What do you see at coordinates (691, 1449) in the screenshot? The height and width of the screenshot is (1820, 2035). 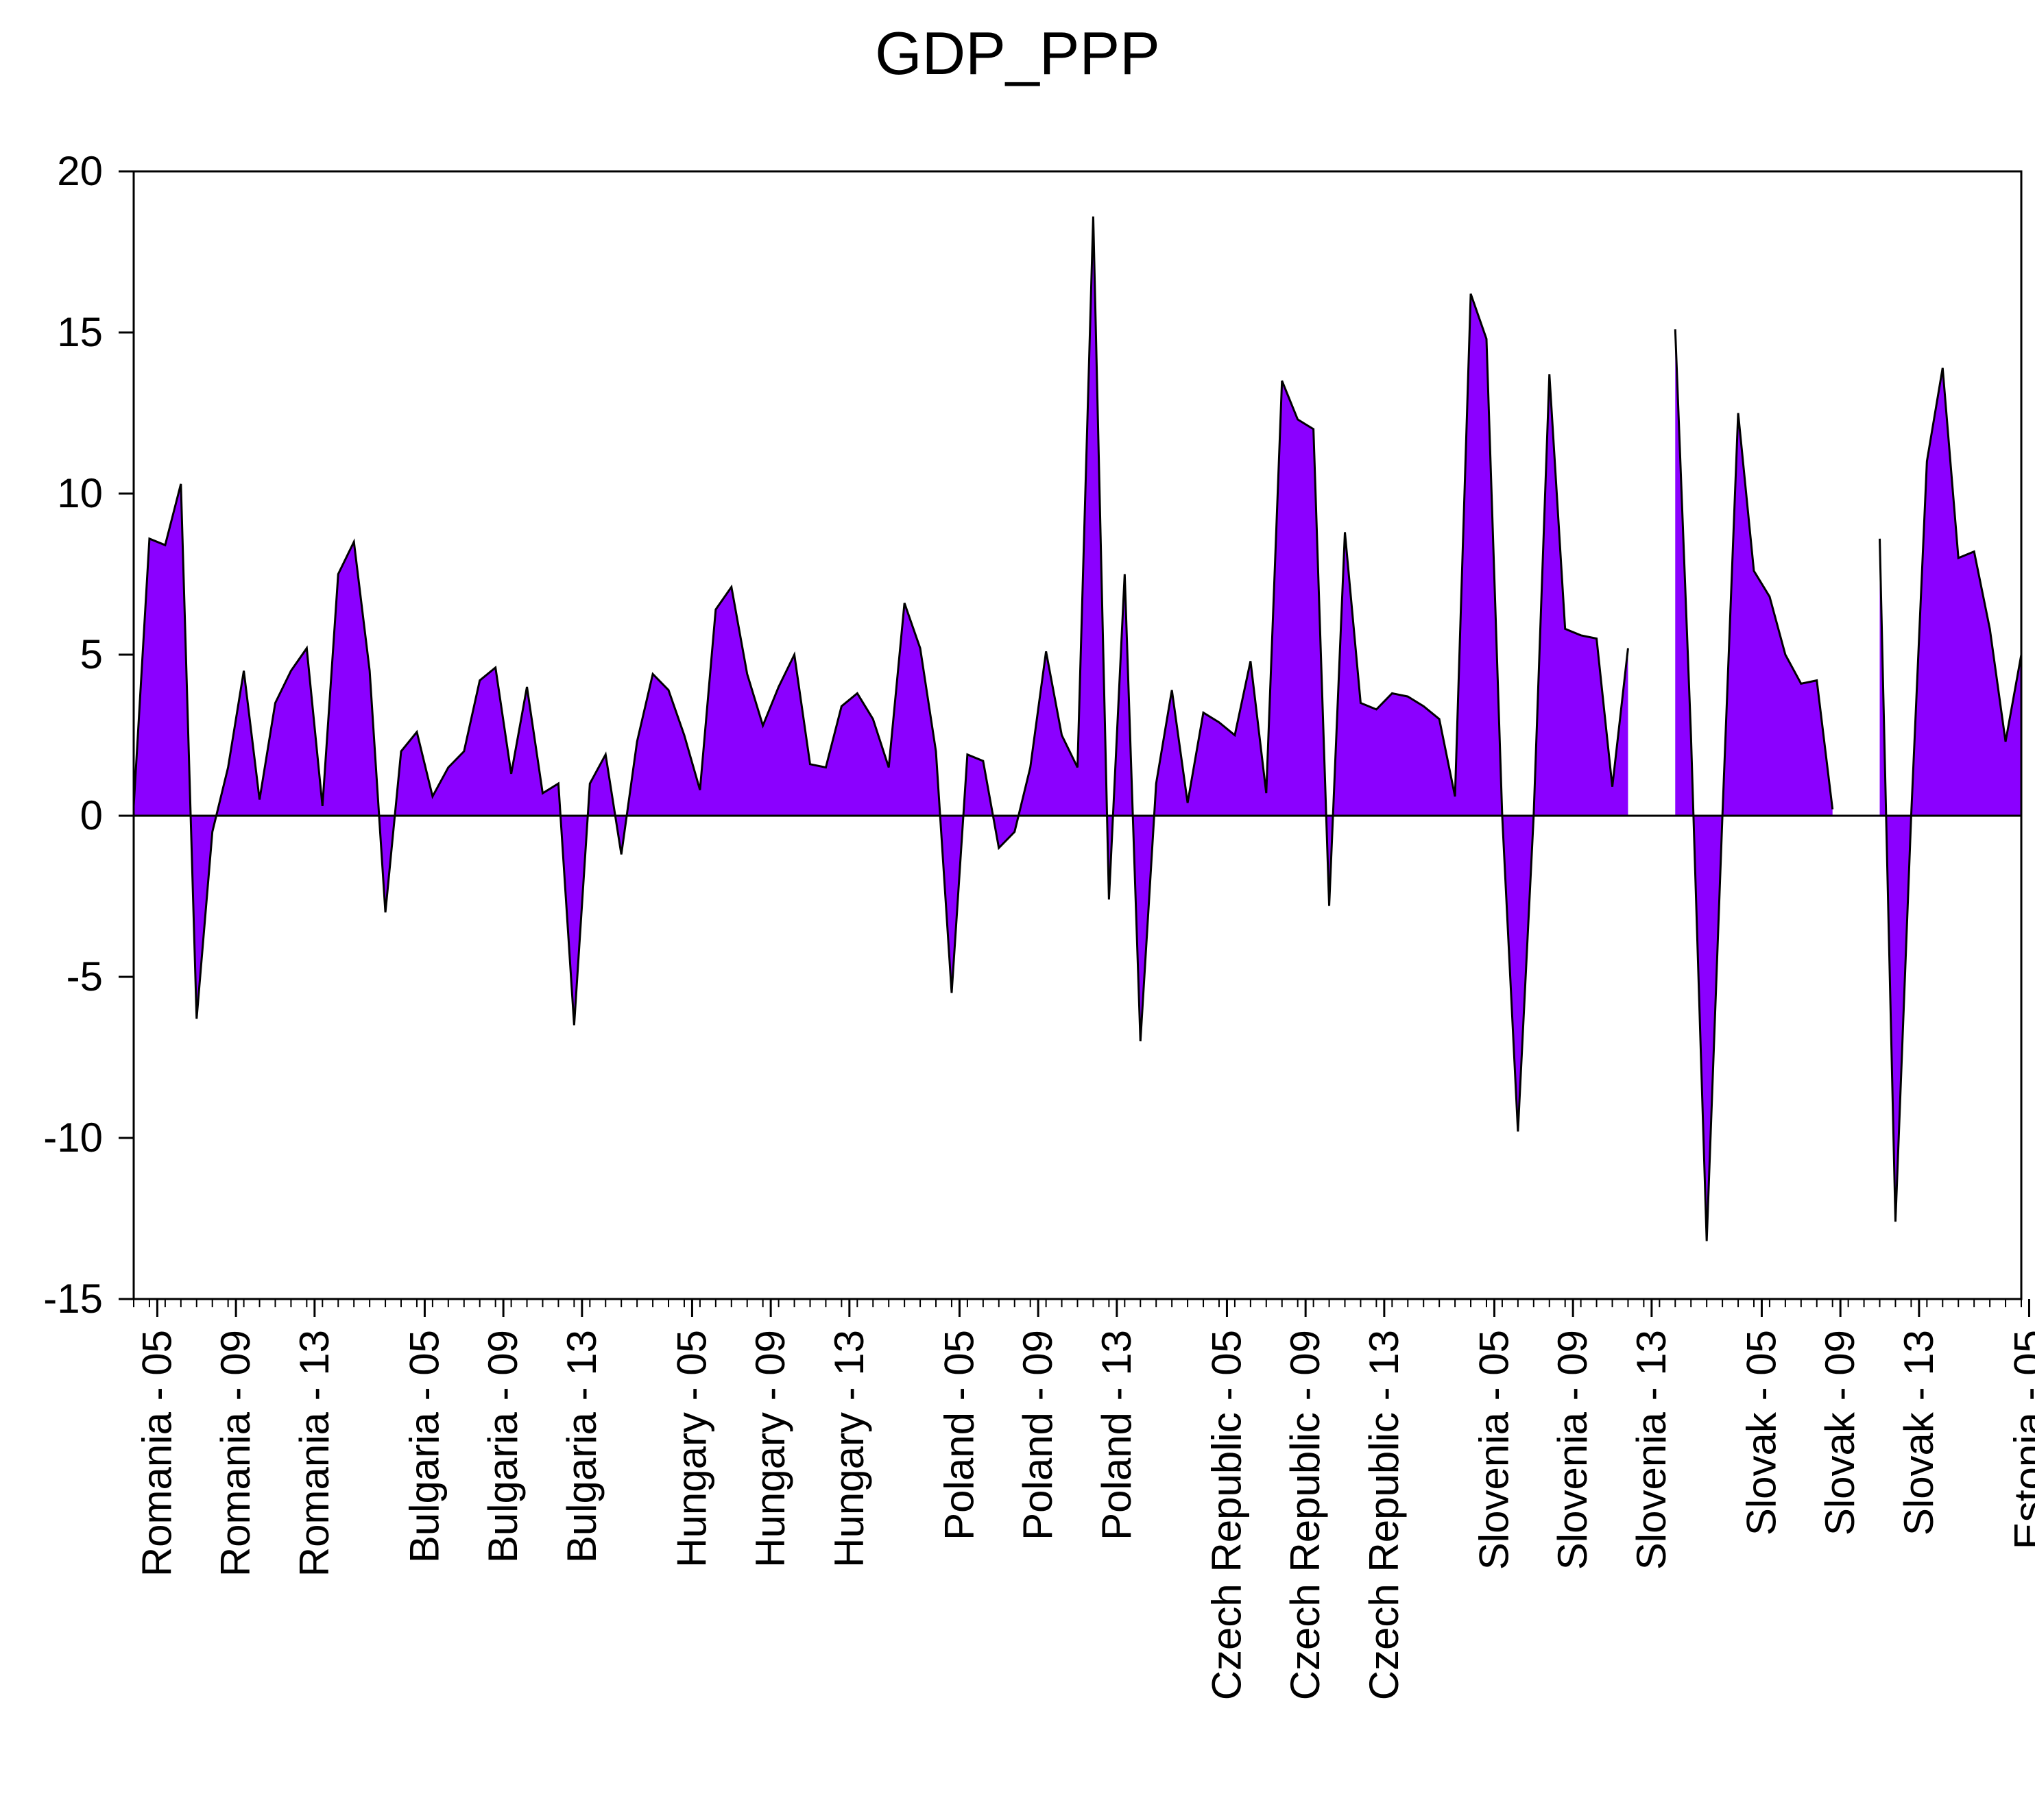 I see `x-tick-label: Hungary - 05` at bounding box center [691, 1449].